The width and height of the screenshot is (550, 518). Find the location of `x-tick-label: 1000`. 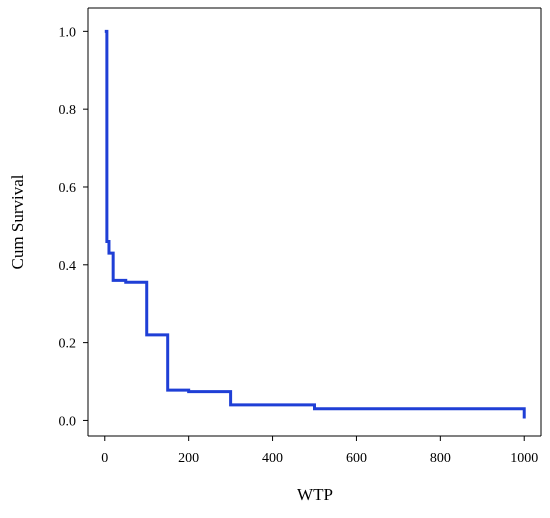

x-tick-label: 1000 is located at coordinates (524, 458).